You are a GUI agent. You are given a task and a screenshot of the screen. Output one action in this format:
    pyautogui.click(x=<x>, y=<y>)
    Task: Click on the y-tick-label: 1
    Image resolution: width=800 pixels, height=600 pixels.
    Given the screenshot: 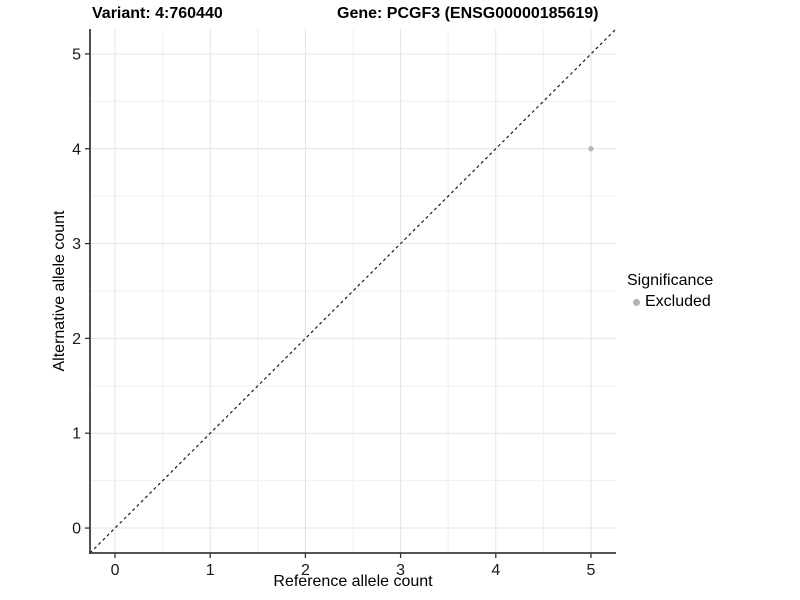 What is the action you would take?
    pyautogui.click(x=76, y=434)
    